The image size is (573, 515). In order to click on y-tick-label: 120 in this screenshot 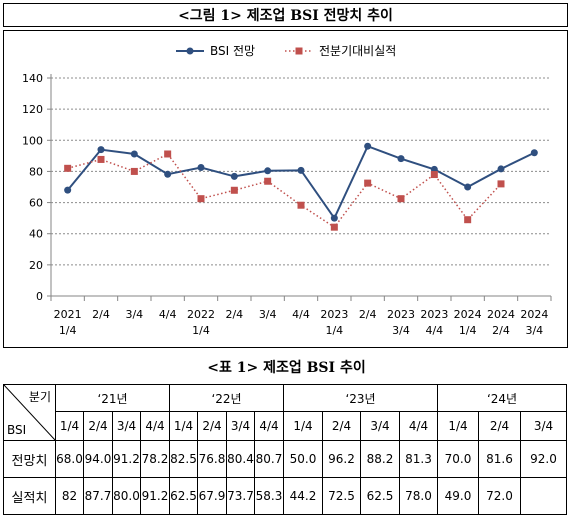, I will do `click(32, 109)`.